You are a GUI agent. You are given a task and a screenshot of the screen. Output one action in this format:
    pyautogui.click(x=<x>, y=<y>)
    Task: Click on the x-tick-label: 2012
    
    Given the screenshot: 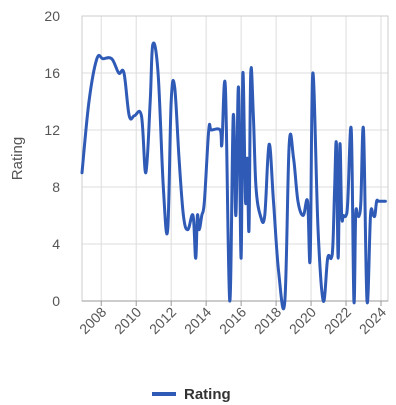 What is the action you would take?
    pyautogui.click(x=162, y=320)
    